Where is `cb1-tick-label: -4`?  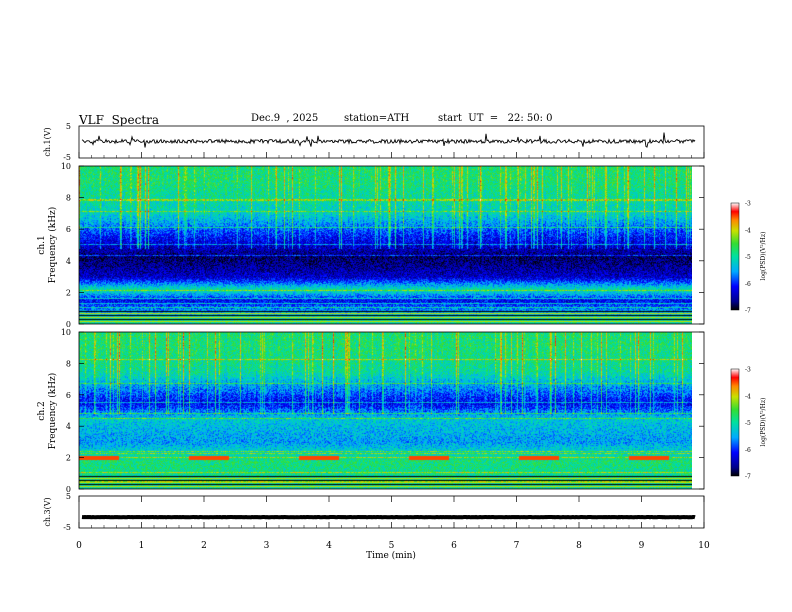 cb1-tick-label: -4 is located at coordinates (748, 230).